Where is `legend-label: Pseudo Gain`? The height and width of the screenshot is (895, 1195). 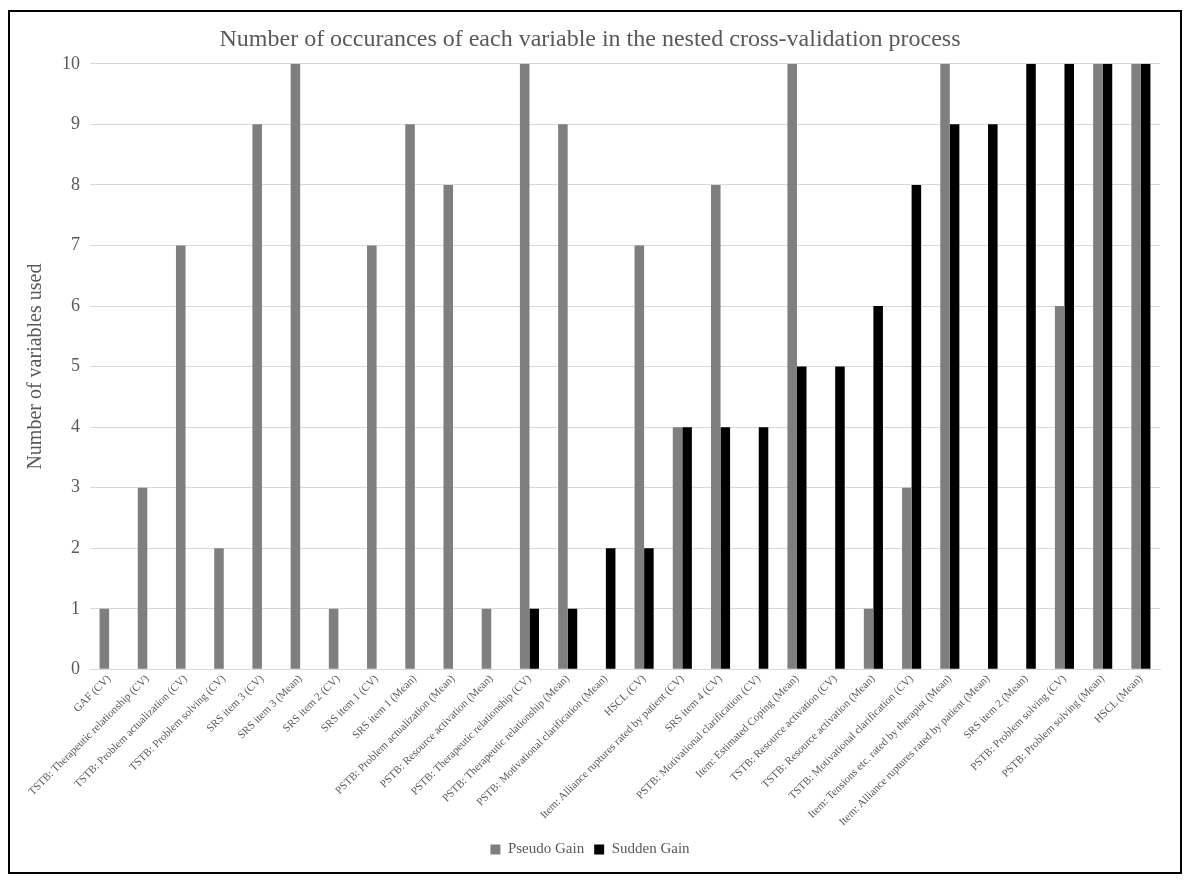 legend-label: Pseudo Gain is located at coordinates (546, 848).